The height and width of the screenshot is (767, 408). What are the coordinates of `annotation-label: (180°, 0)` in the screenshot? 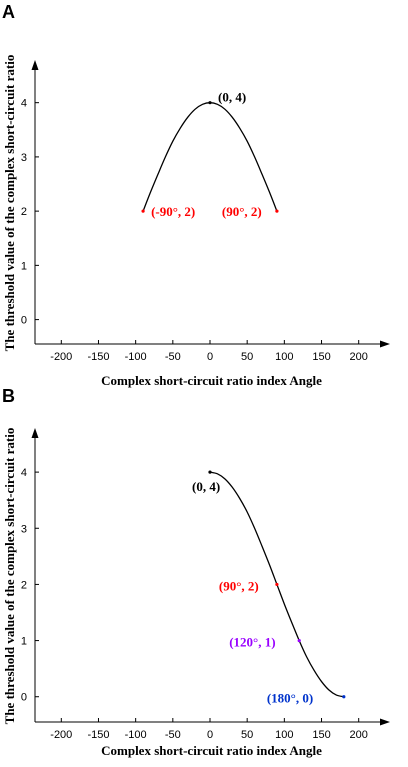 It's located at (290, 698).